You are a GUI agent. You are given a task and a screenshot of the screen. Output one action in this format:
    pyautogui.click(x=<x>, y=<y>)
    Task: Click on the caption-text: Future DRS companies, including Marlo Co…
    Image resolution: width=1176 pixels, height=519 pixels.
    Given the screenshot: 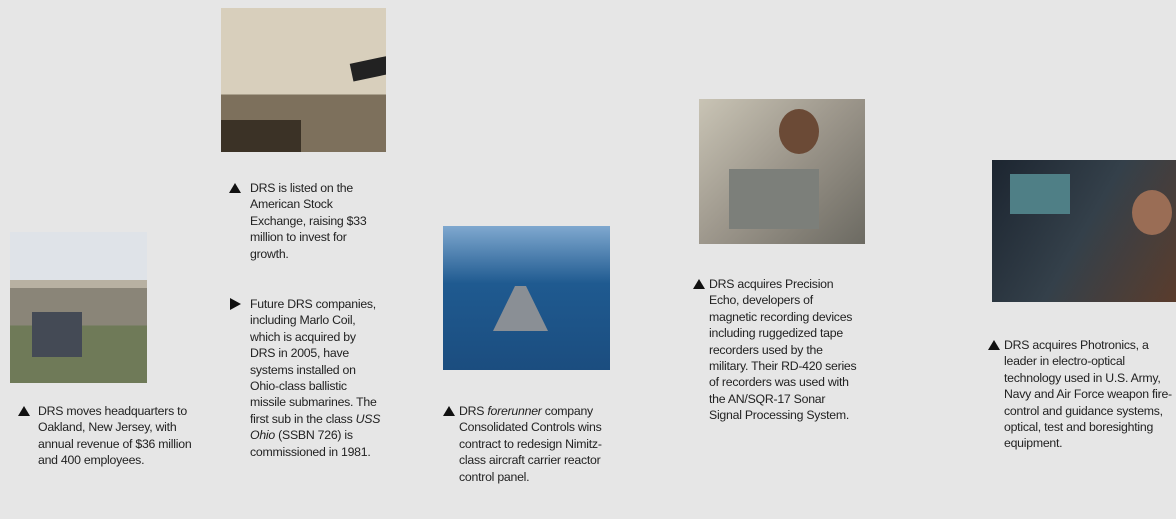 What is the action you would take?
    pyautogui.click(x=305, y=378)
    